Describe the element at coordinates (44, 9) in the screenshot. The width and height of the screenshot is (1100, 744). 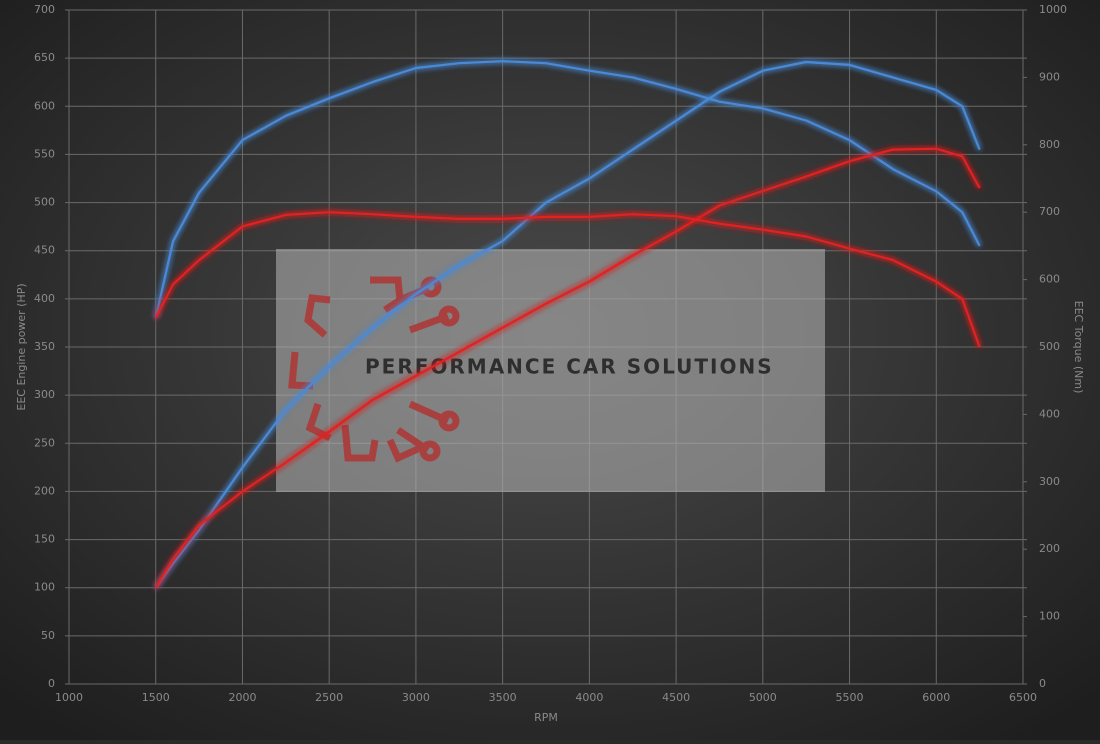
I see `y-tick-label: 700` at that location.